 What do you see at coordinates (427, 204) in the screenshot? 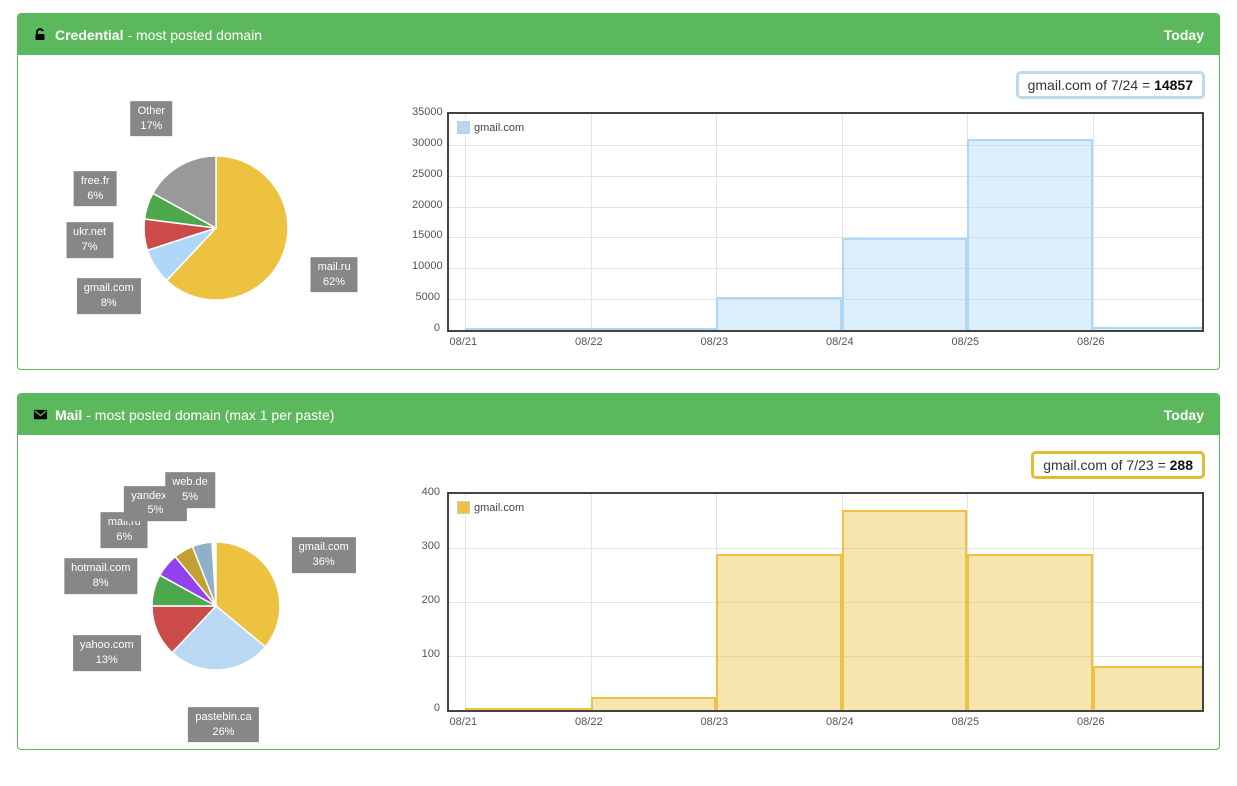
I see `y-tick-label: 20000` at bounding box center [427, 204].